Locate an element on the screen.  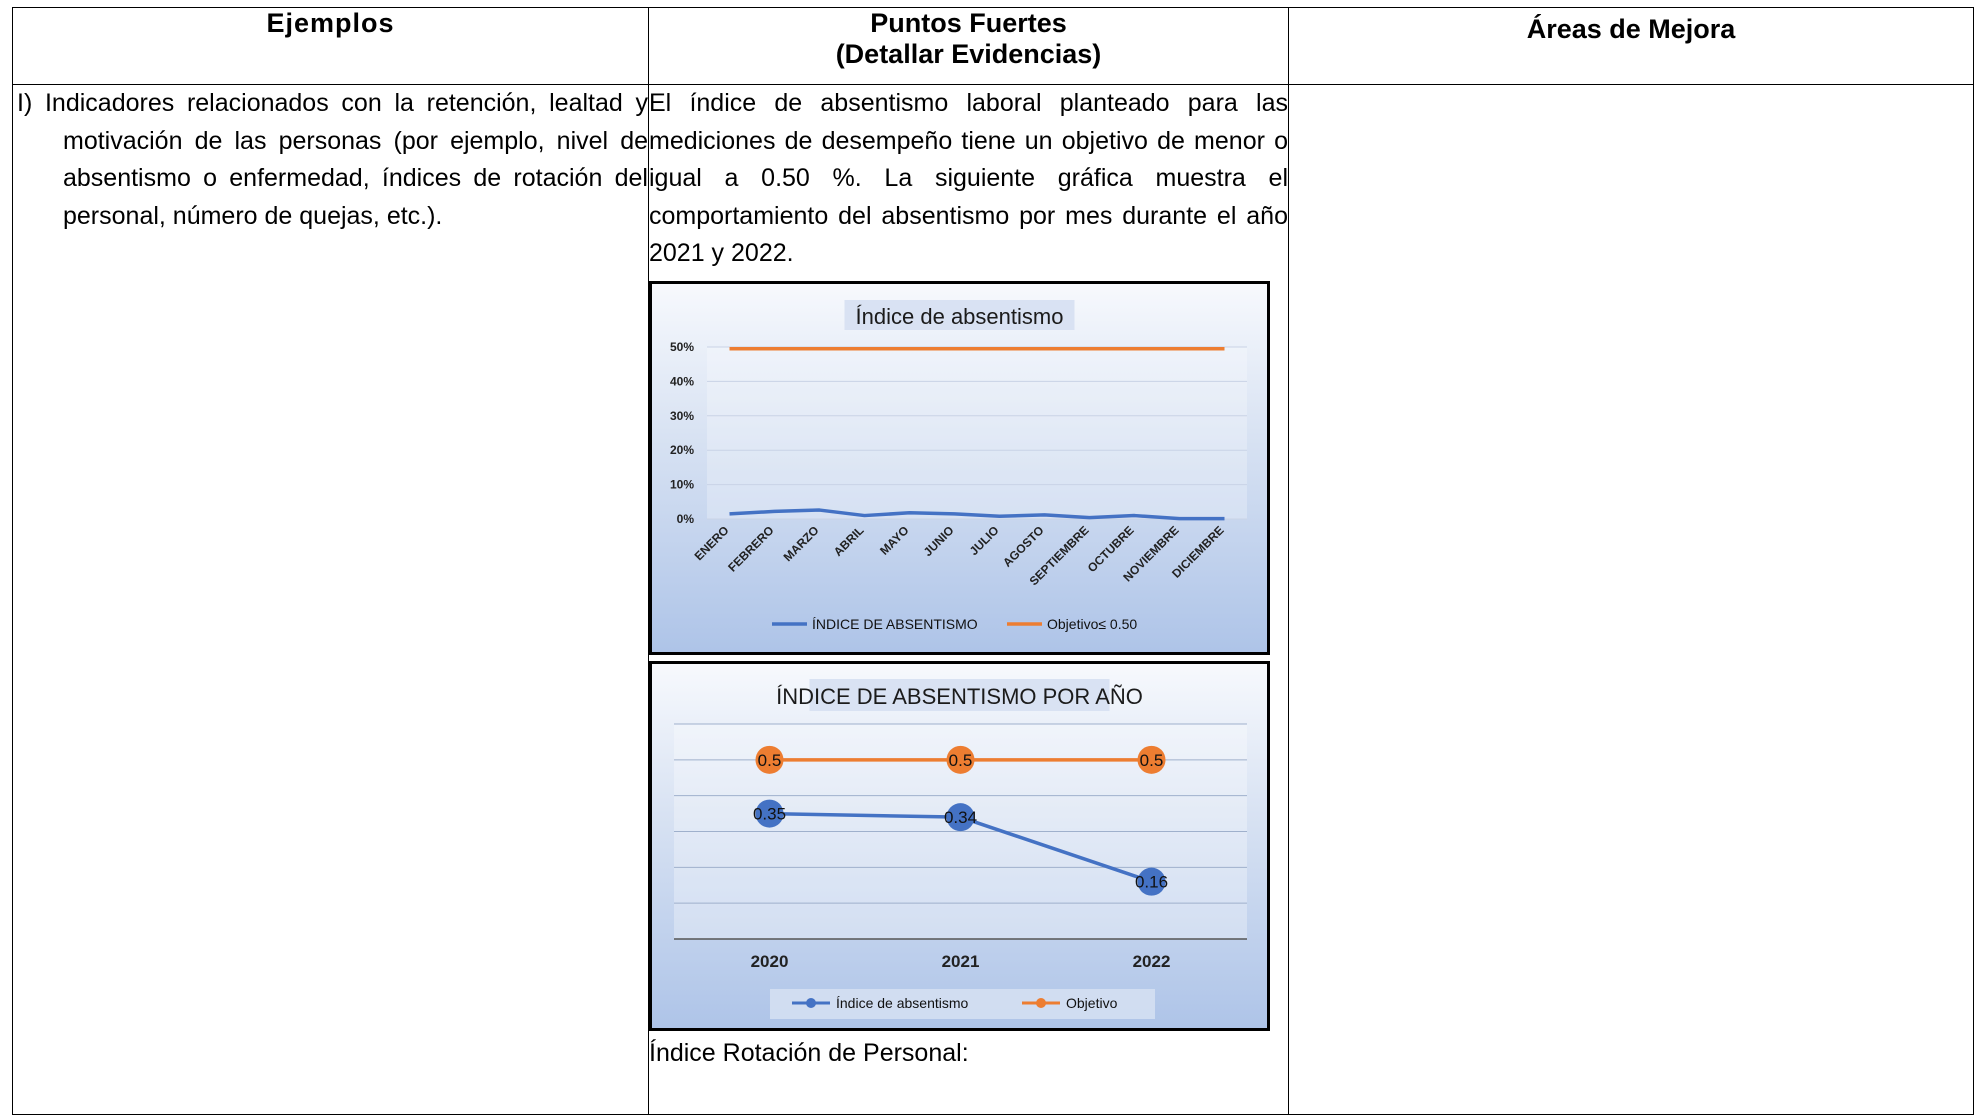
chart1-y-tick: 0% is located at coordinates (686, 519).